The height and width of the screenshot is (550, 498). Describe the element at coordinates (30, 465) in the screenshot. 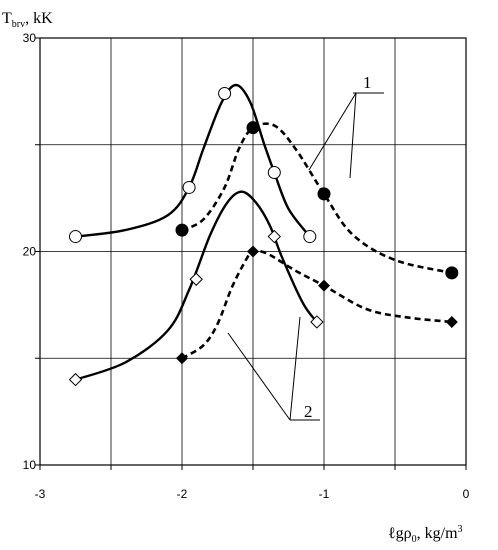

I see `y-tick-label: 10` at that location.